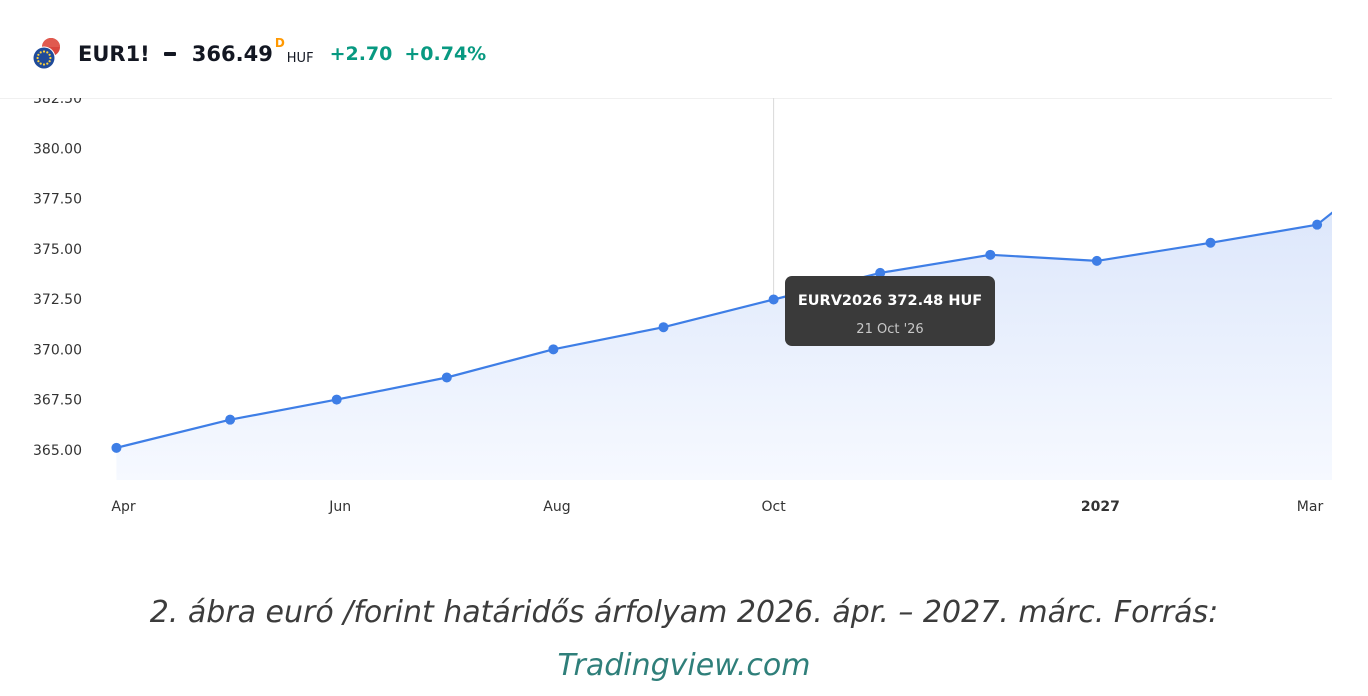 This screenshot has height=696, width=1368. Describe the element at coordinates (57, 200) in the screenshot. I see `y-tick-label: 377.50` at that location.